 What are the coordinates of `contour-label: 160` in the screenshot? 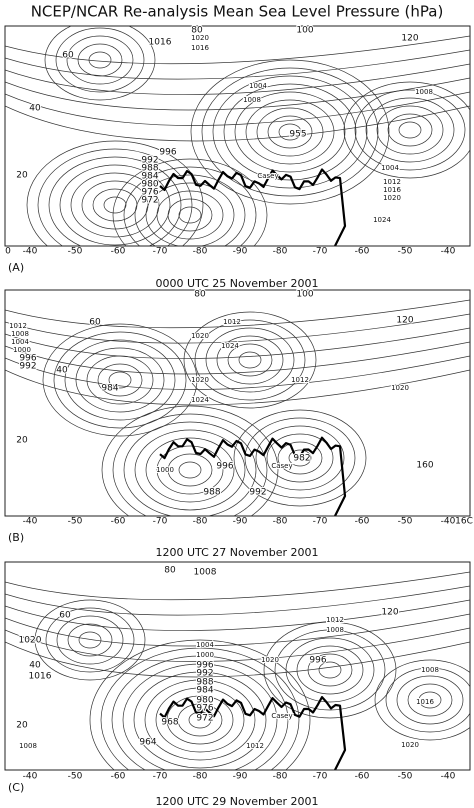 It's located at (424, 466).